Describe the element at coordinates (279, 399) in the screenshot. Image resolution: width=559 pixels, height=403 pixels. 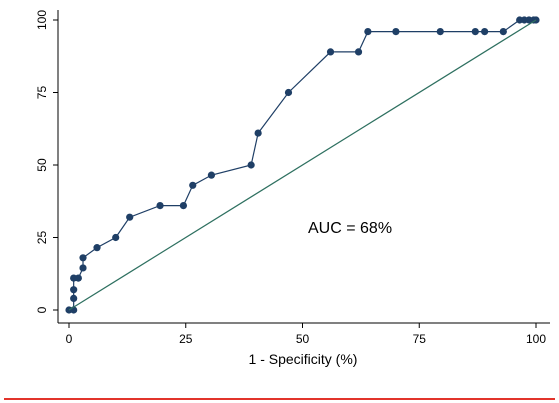
I see `bottom-rule` at that location.